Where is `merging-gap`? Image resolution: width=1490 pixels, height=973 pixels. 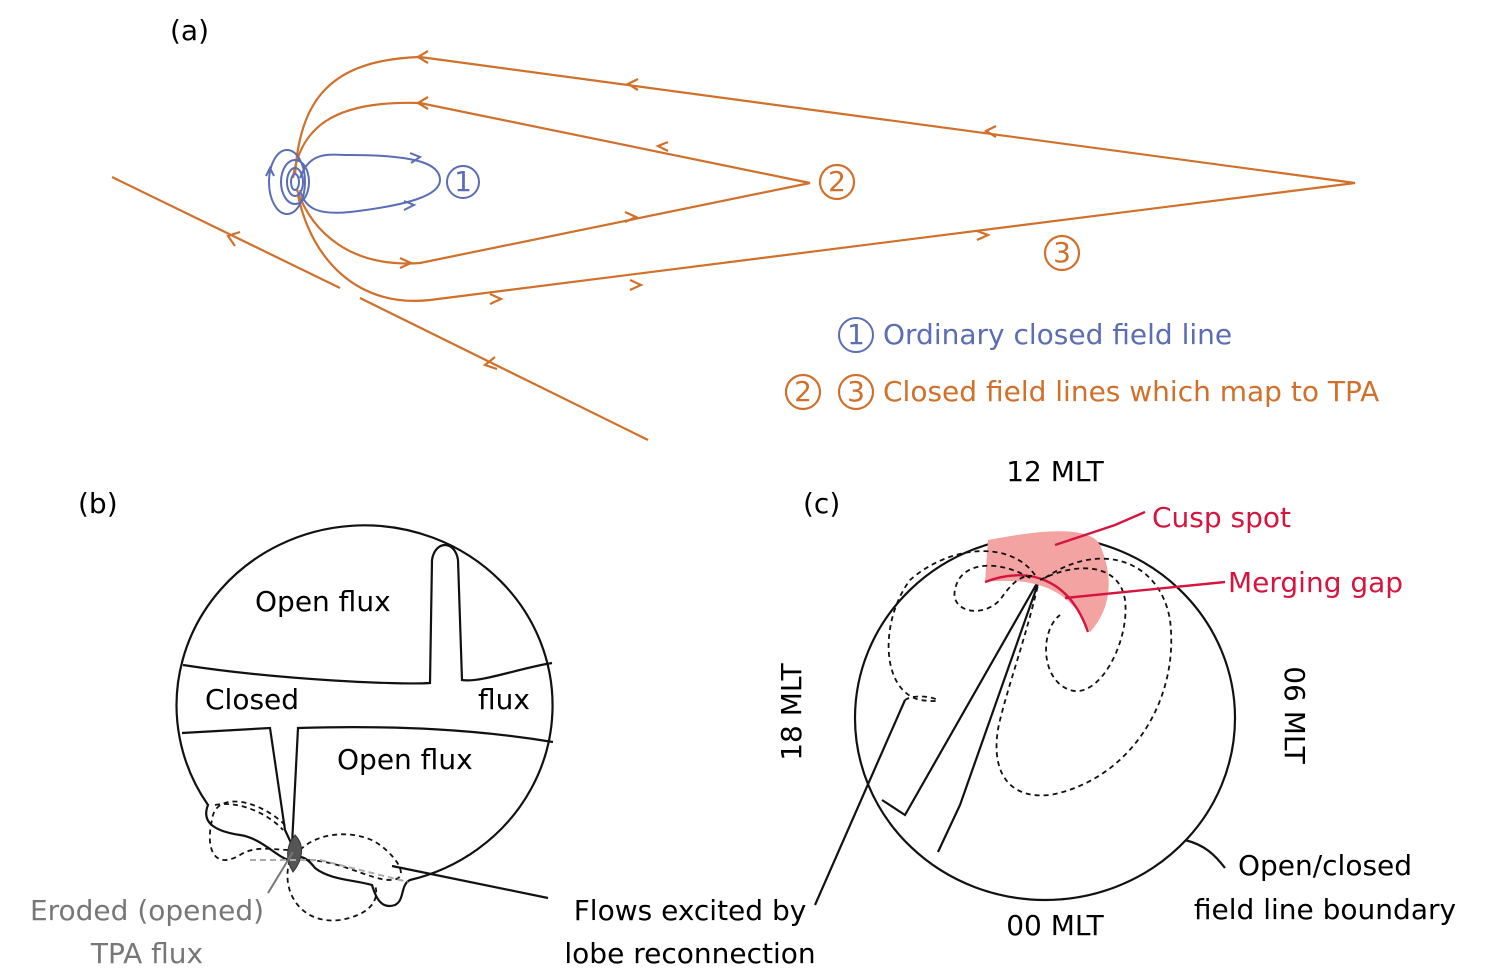 merging-gap is located at coordinates (1037, 603).